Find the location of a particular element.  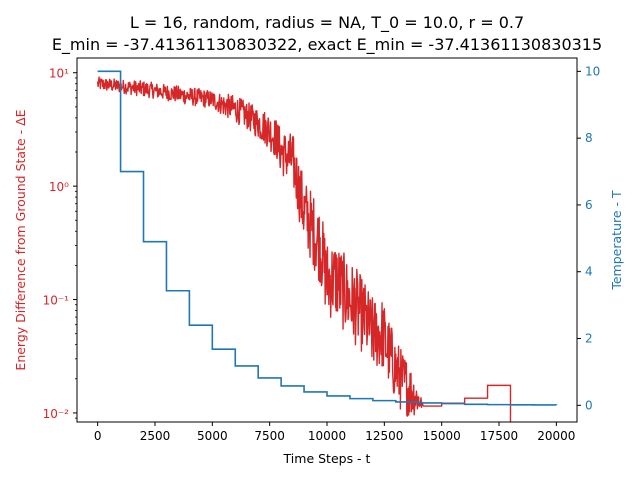

y-left-tick-label: 10¹ is located at coordinates (59, 74).